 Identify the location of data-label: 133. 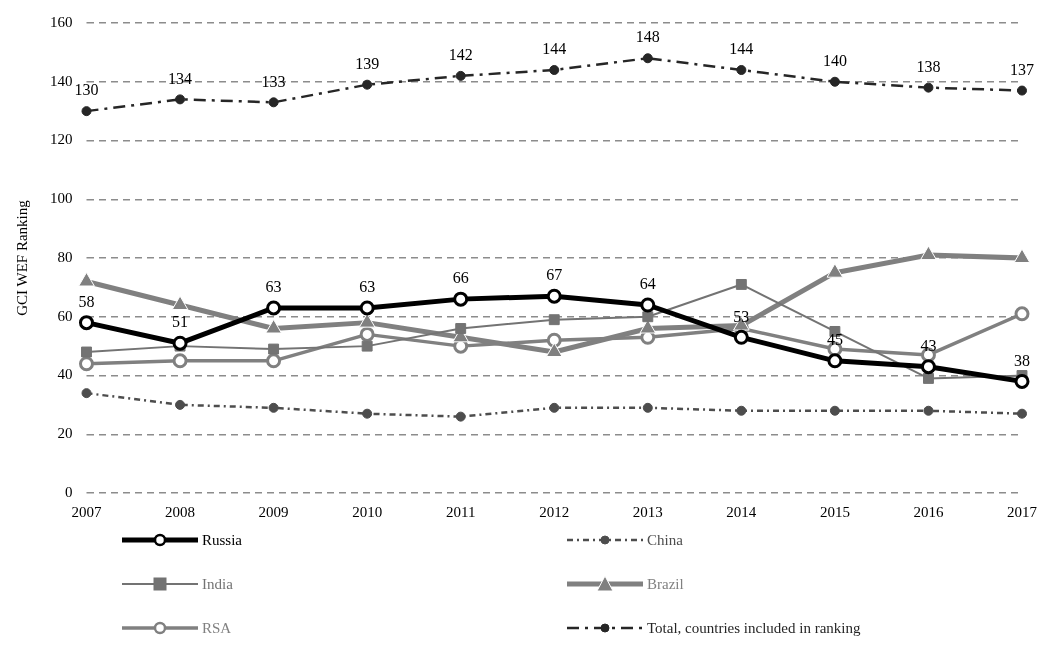
(273, 81).